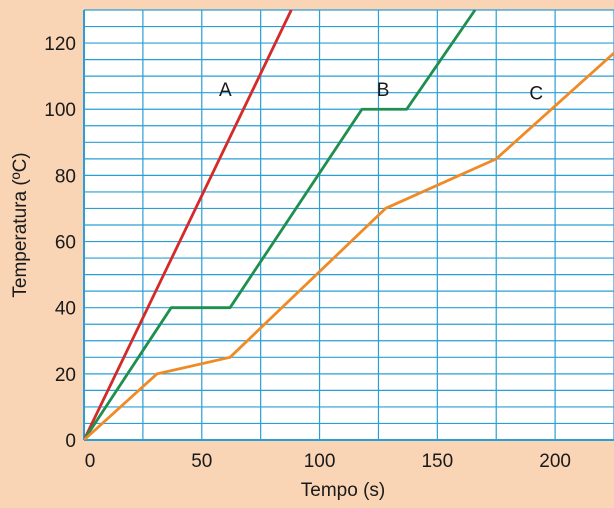  What do you see at coordinates (383, 90) in the screenshot?
I see `series-label-b: B` at bounding box center [383, 90].